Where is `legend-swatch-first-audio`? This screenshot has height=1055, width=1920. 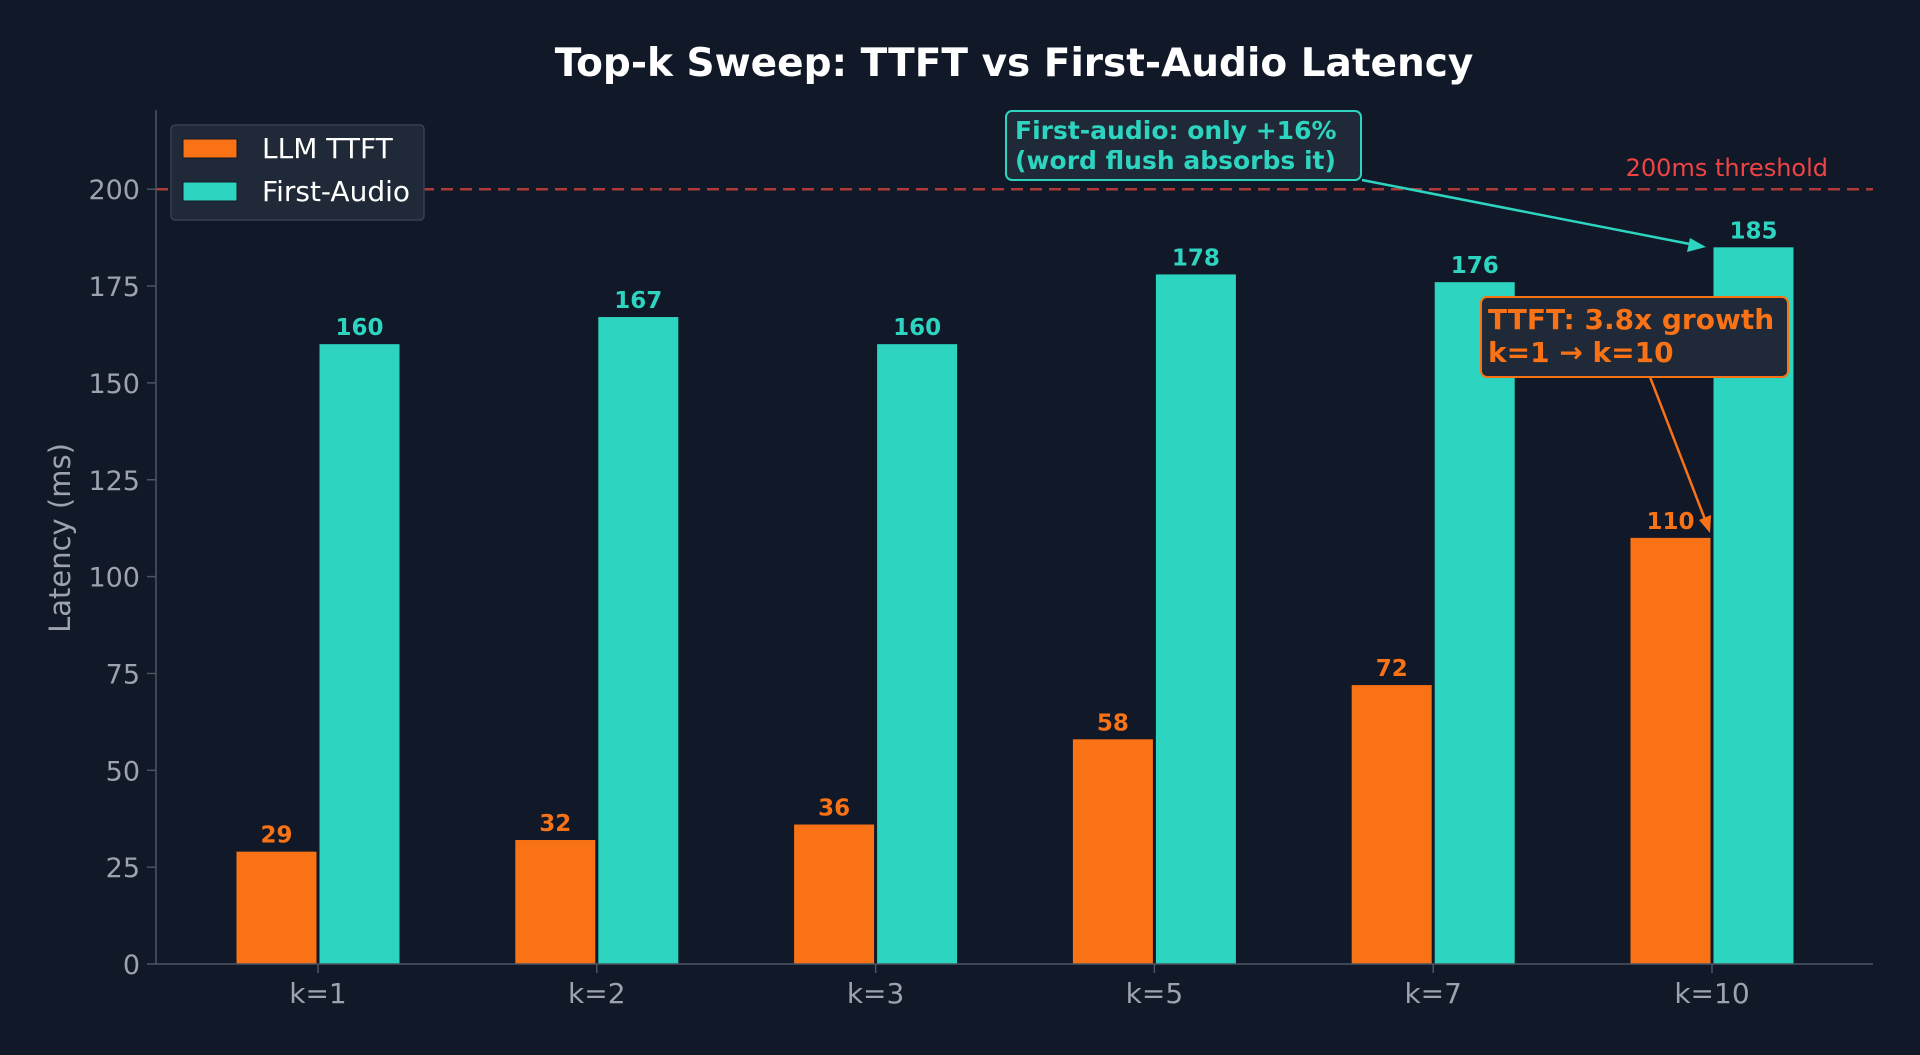
legend-swatch-first-audio is located at coordinates (210, 191).